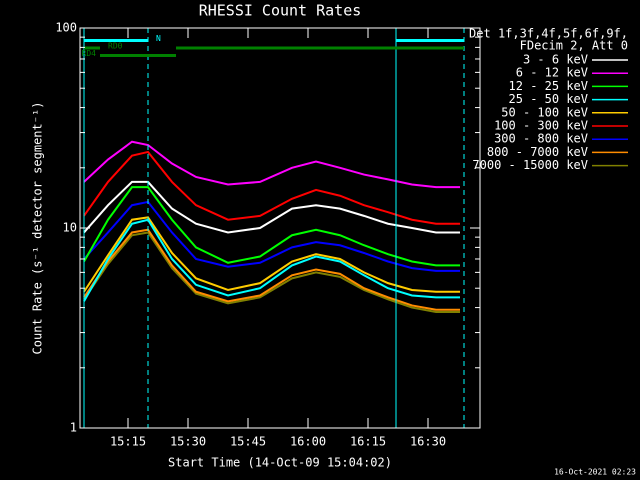  What do you see at coordinates (280, 11) in the screenshot?
I see `chart-title: RHESSI Count Rates` at bounding box center [280, 11].